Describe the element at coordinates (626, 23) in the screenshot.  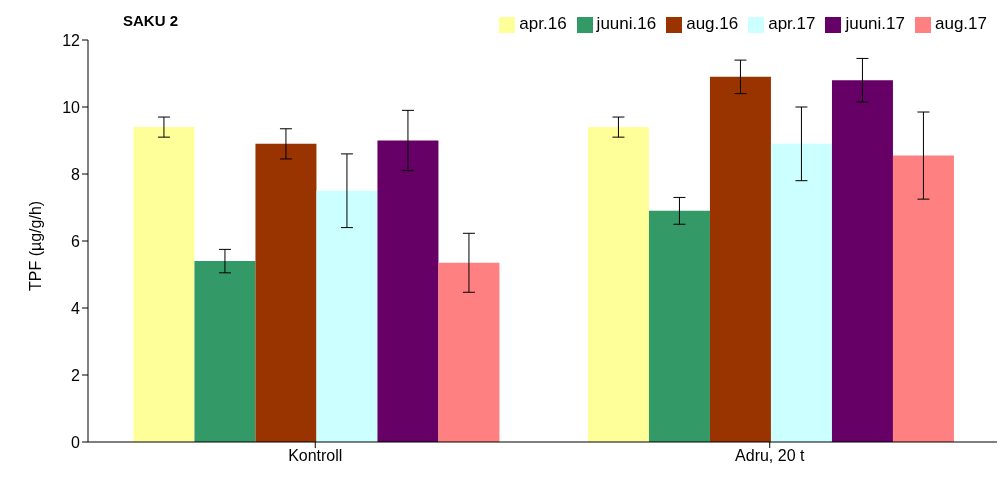
I see `legend-label: juuni.16` at that location.